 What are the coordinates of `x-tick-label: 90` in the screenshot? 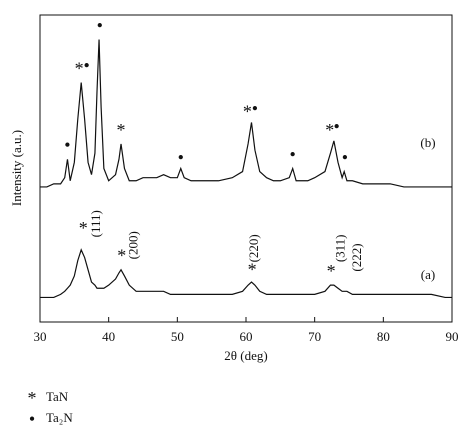 It's located at (452, 336).